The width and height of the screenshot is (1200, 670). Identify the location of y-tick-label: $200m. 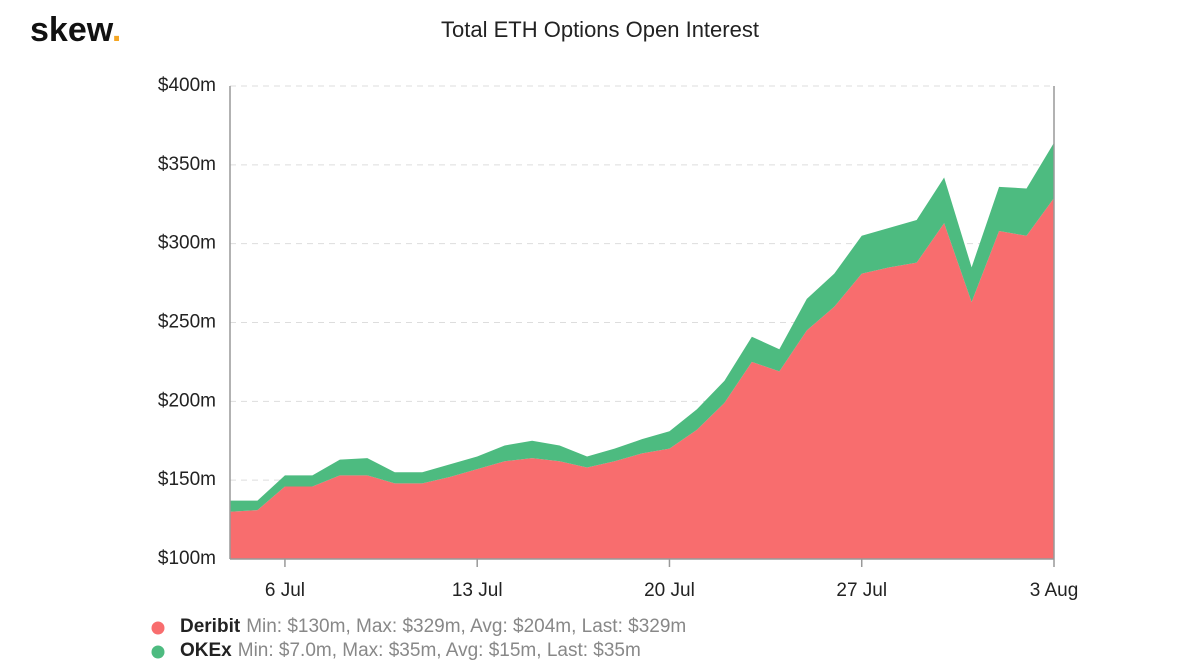
(187, 400).